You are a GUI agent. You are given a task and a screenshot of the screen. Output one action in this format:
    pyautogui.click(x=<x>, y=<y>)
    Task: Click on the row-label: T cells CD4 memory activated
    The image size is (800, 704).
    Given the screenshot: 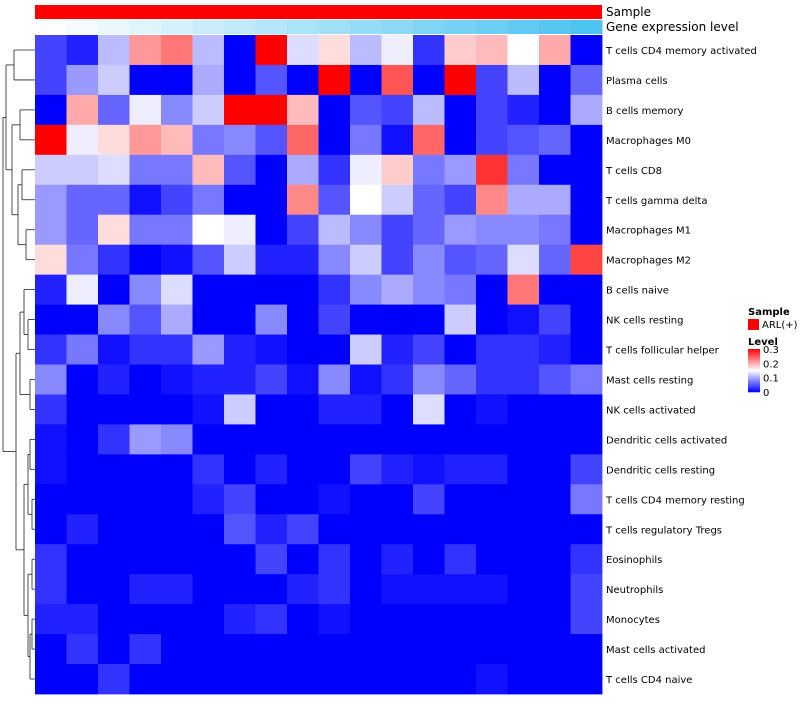 What is the action you would take?
    pyautogui.click(x=681, y=51)
    